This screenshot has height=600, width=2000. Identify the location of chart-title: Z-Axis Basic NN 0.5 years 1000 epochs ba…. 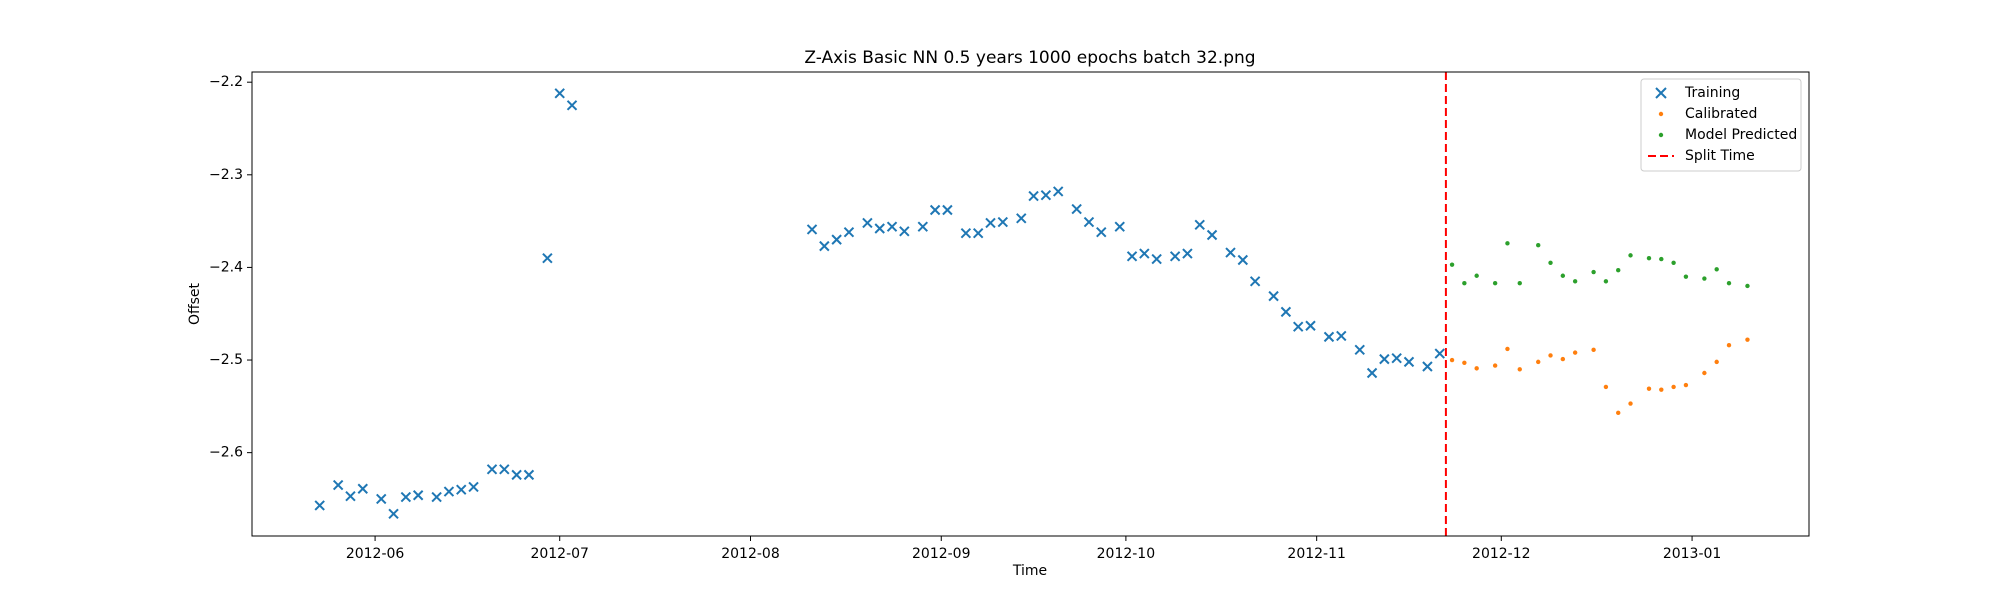
(1029, 58).